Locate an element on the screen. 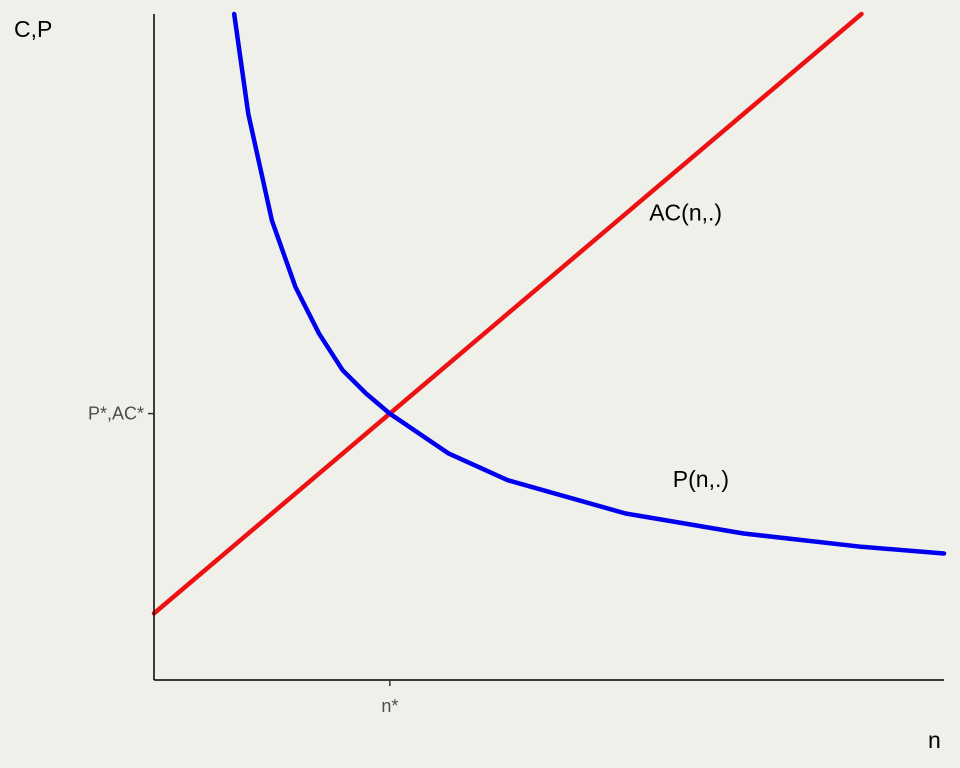  curve-label-0: AC(n,.) is located at coordinates (685, 212).